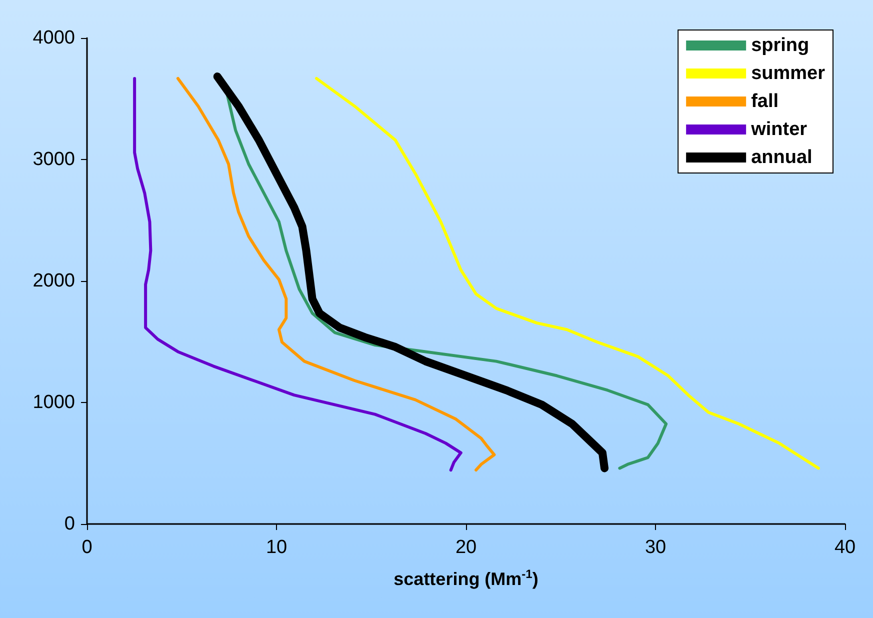 Image resolution: width=873 pixels, height=618 pixels. What do you see at coordinates (466, 547) in the screenshot?
I see `x-tick-label: 20` at bounding box center [466, 547].